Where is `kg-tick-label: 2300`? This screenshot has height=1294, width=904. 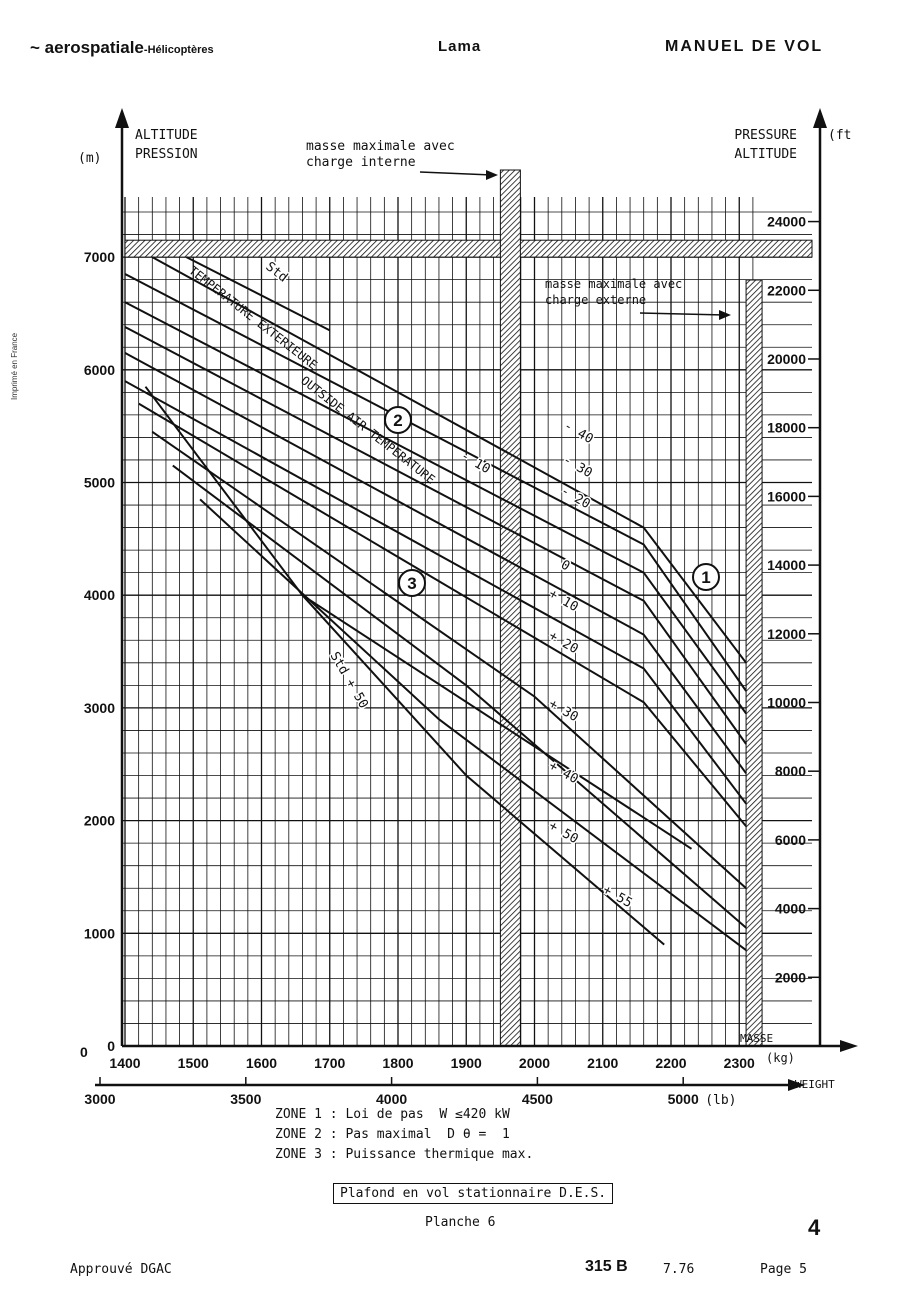
kg-tick-label: 2300 is located at coordinates (739, 1063).